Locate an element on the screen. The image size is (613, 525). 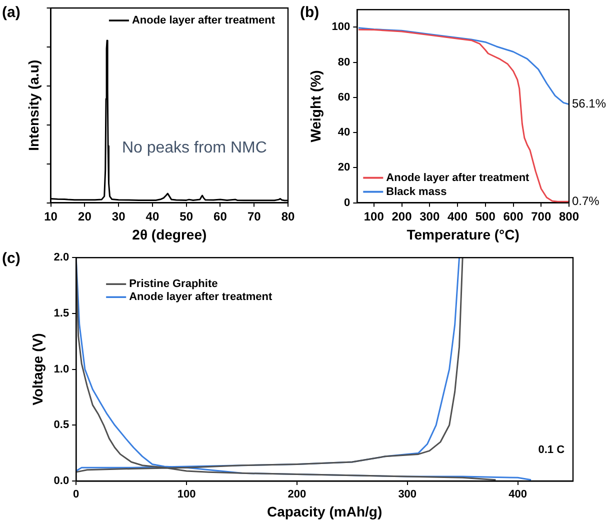
y-tick-label: 40 is located at coordinates (344, 132).